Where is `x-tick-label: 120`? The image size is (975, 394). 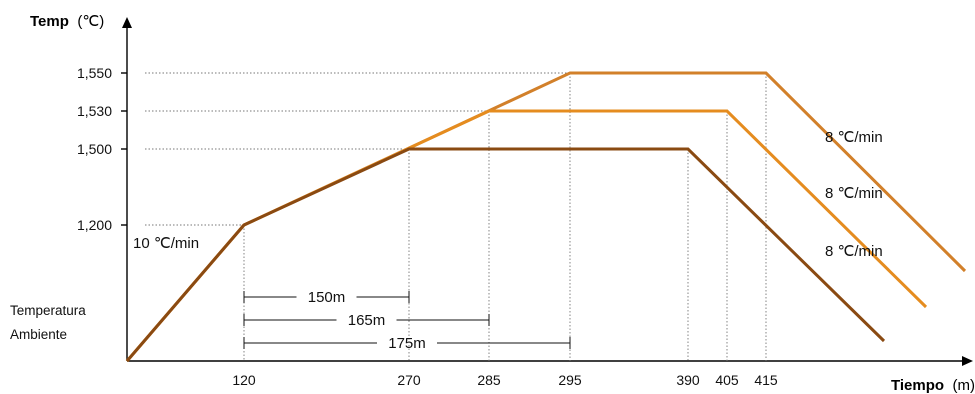 x-tick-label: 120 is located at coordinates (244, 380).